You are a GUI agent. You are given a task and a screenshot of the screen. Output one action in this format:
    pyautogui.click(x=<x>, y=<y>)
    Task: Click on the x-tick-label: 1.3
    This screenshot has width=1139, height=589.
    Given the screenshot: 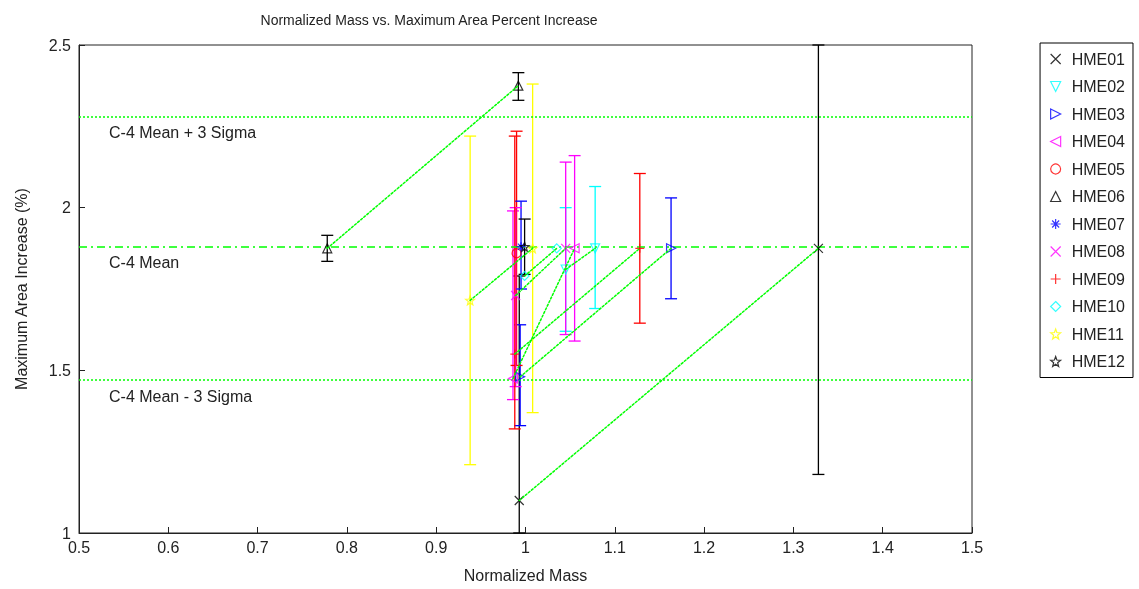 What is the action you would take?
    pyautogui.click(x=793, y=547)
    